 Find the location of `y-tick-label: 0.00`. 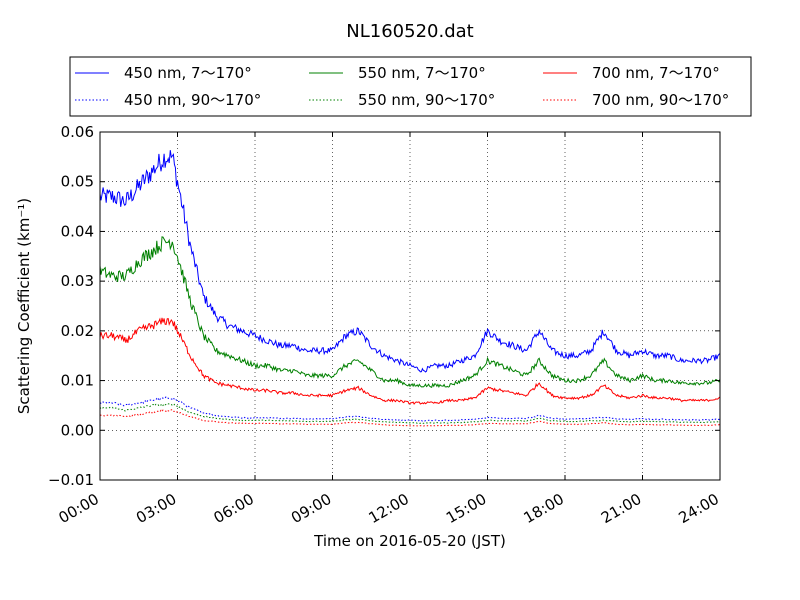

y-tick-label: 0.00 is located at coordinates (77, 430).